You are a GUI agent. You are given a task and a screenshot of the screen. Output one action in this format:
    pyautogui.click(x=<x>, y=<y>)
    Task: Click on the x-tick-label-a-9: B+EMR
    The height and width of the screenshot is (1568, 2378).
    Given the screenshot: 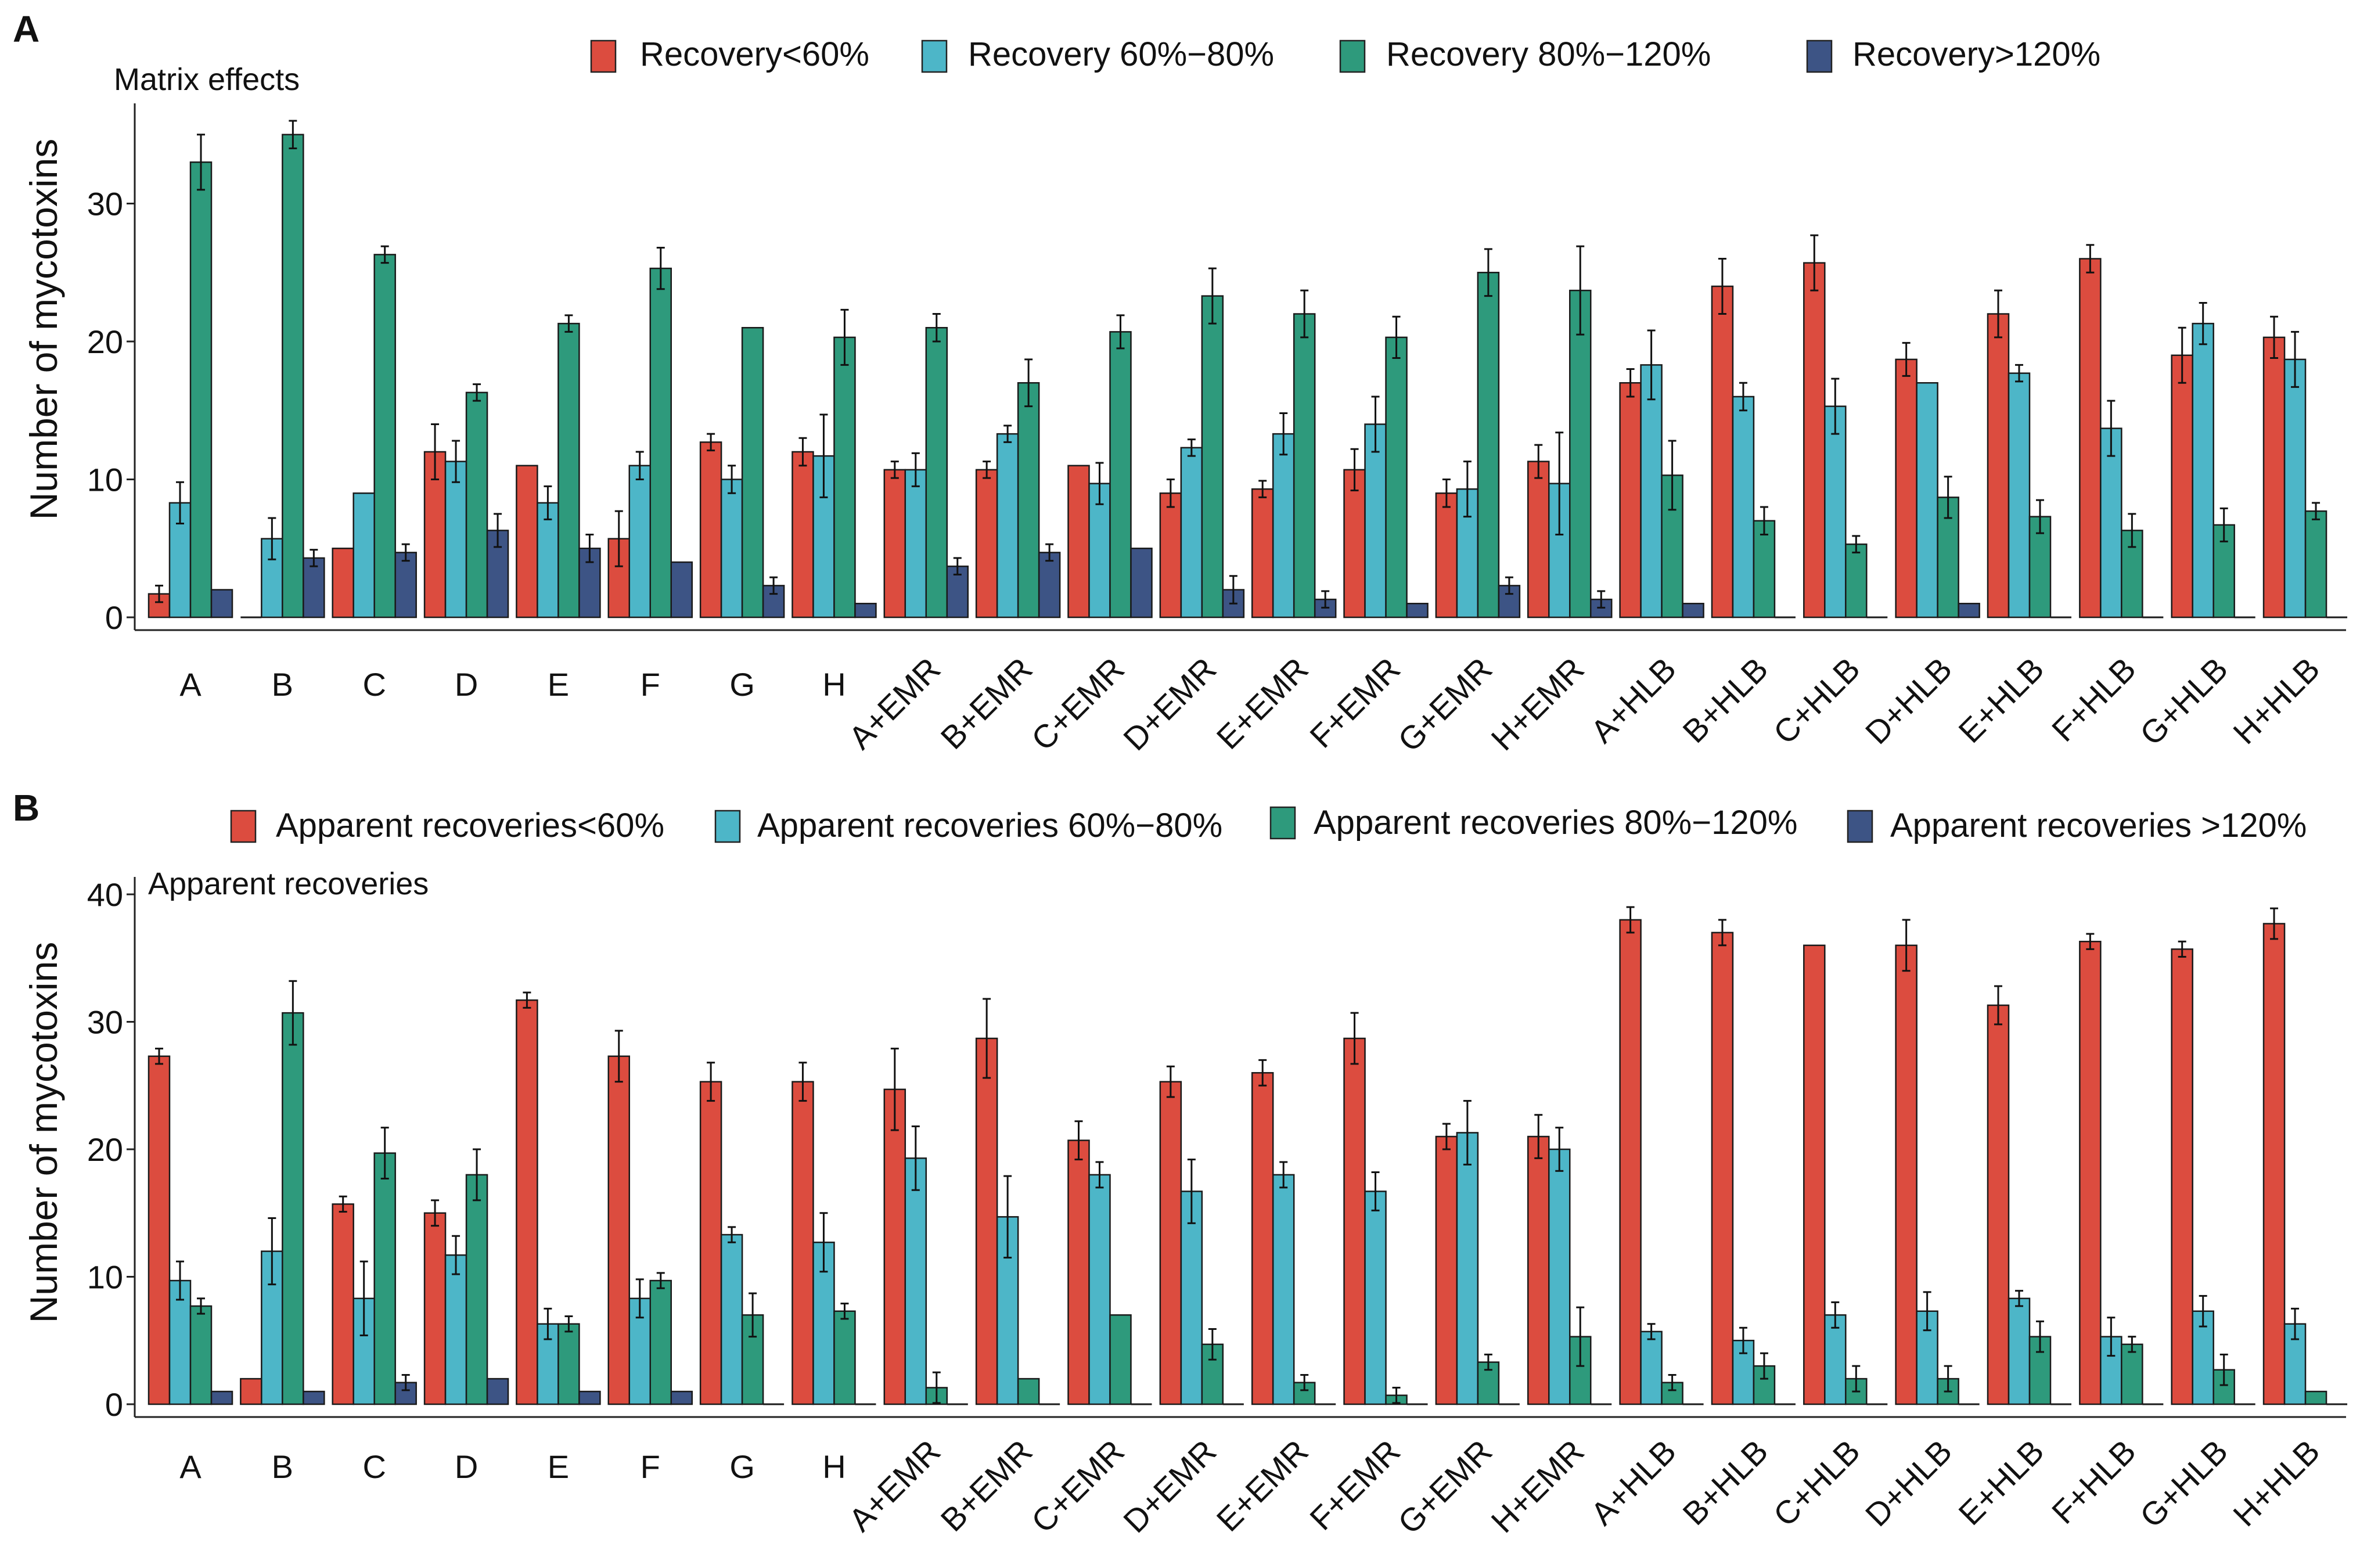 What is the action you would take?
    pyautogui.click(x=986, y=703)
    